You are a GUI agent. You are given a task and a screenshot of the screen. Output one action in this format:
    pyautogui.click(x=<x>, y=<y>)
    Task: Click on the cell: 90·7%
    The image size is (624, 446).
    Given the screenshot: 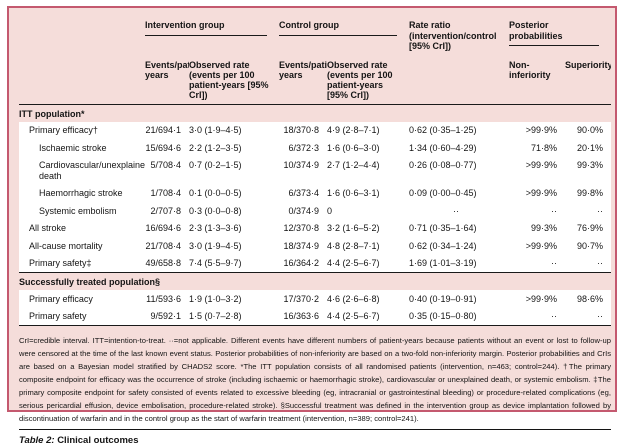 What is the action you would take?
    pyautogui.click(x=589, y=245)
    